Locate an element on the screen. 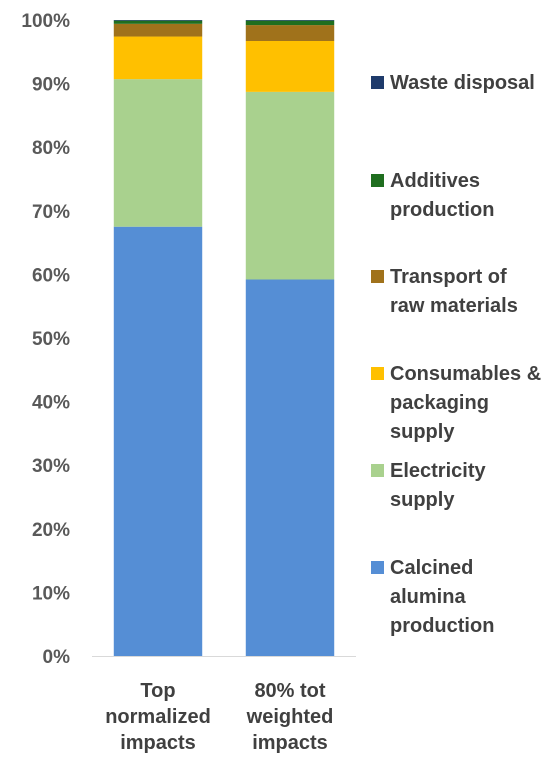 This screenshot has height=769, width=550. y-tick-label: 40% is located at coordinates (51, 403).